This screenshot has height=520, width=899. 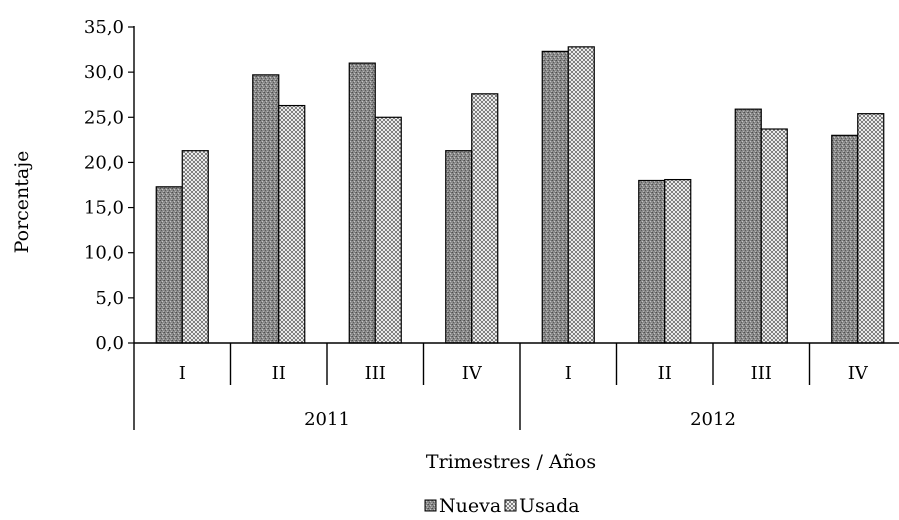 What do you see at coordinates (470, 506) in the screenshot?
I see `legend-label-nueva: Nueva` at bounding box center [470, 506].